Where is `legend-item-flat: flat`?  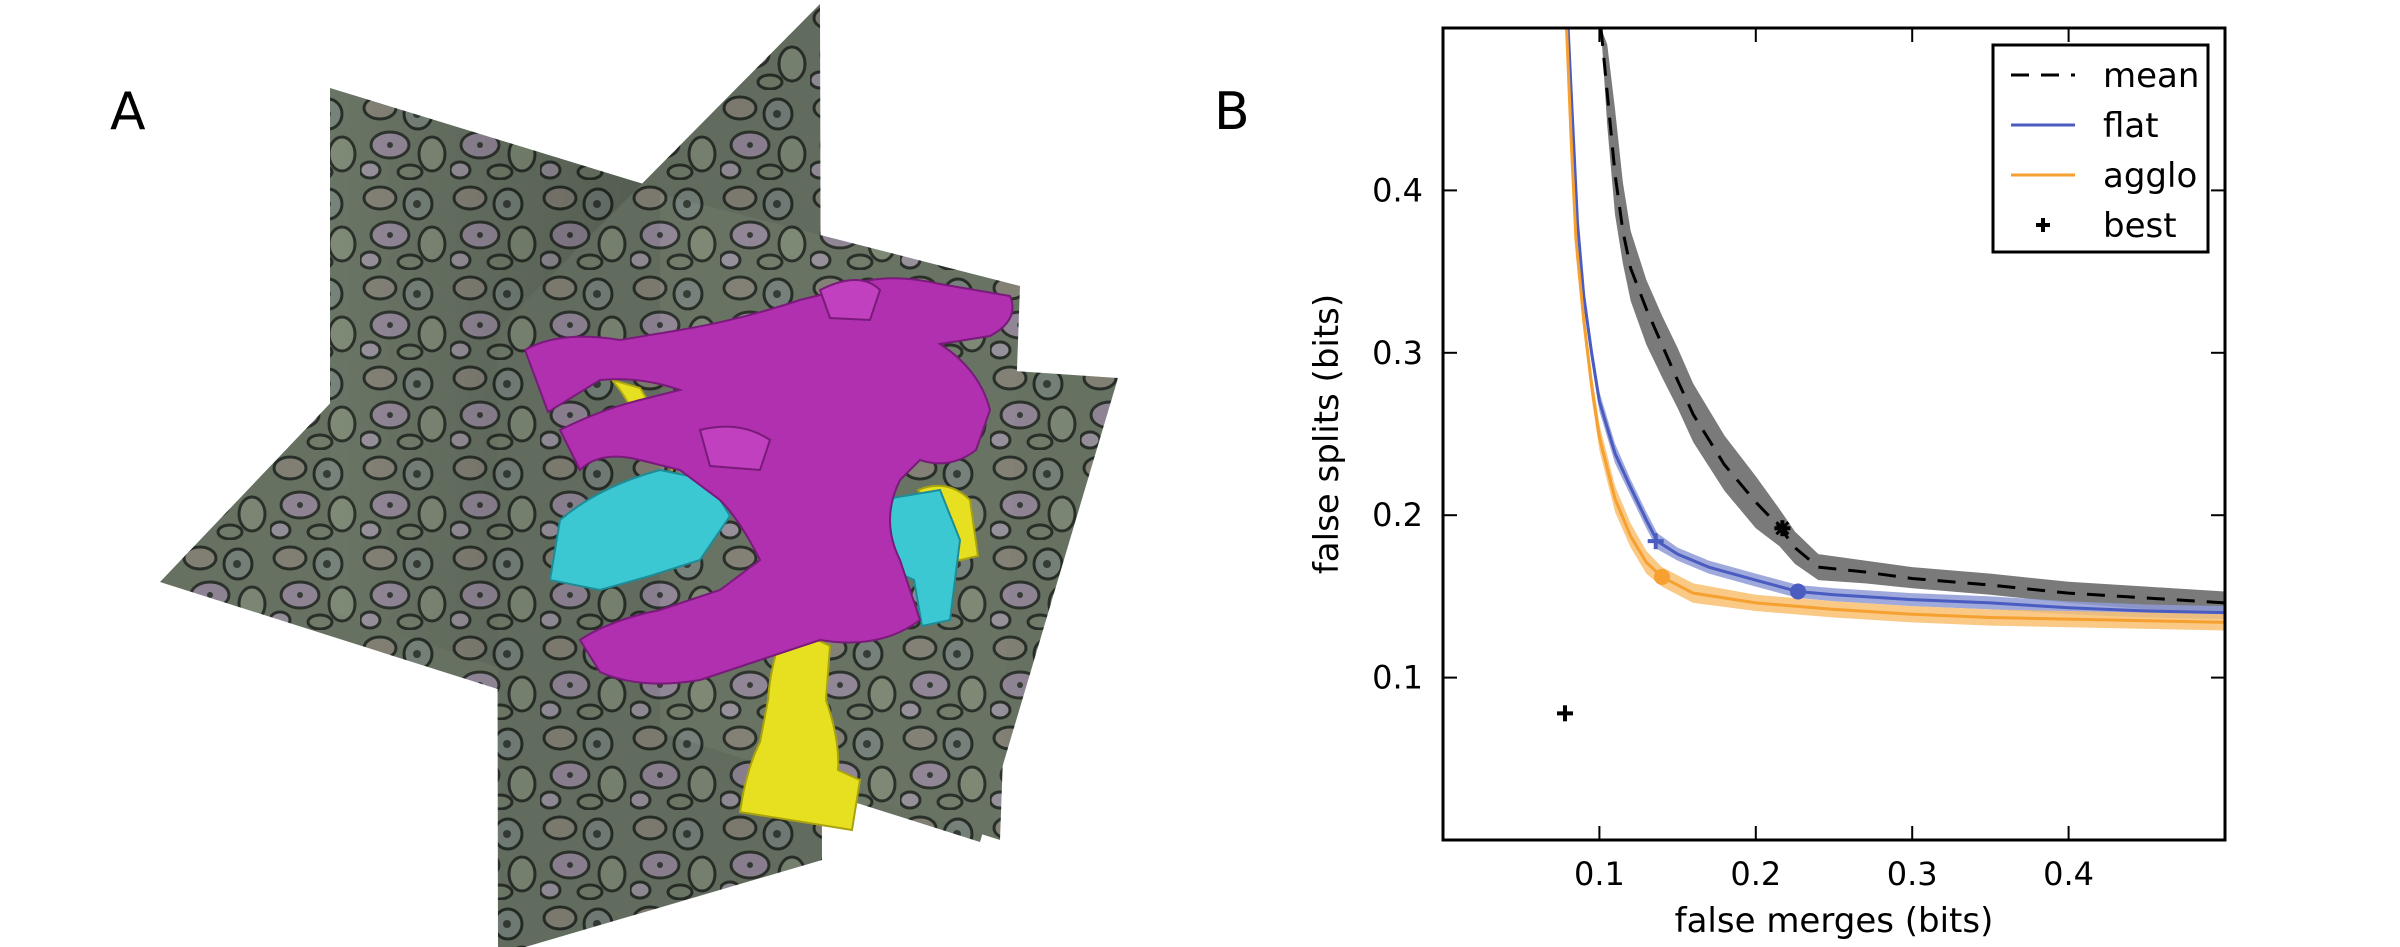
legend-item-flat: flat is located at coordinates (2085, 126).